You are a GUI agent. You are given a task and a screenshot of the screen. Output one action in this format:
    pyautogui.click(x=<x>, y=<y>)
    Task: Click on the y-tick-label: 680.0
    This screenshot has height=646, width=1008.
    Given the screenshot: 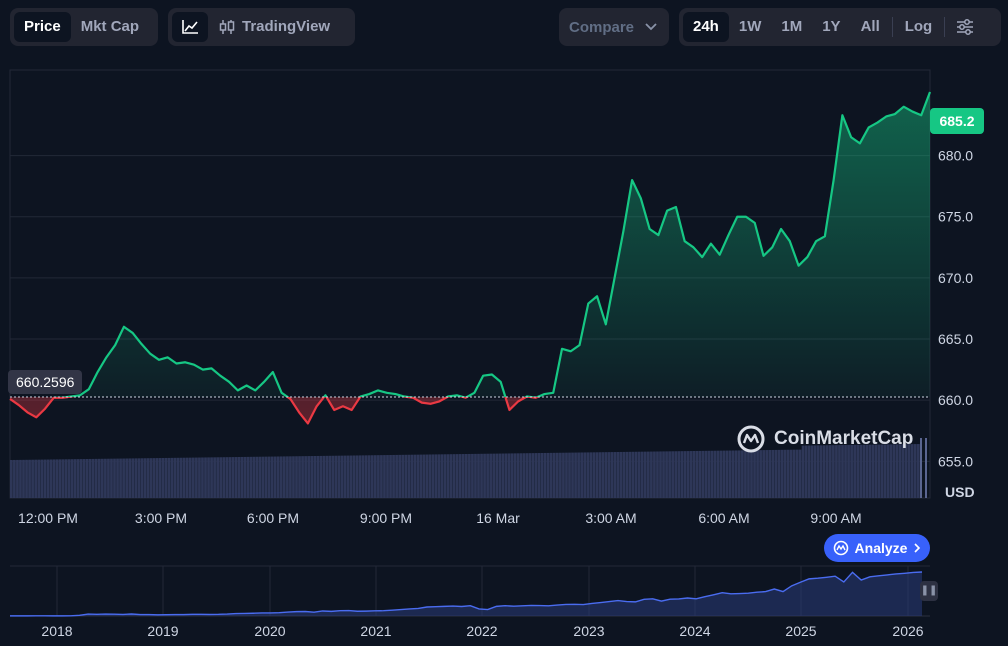 What is the action you would take?
    pyautogui.click(x=955, y=156)
    